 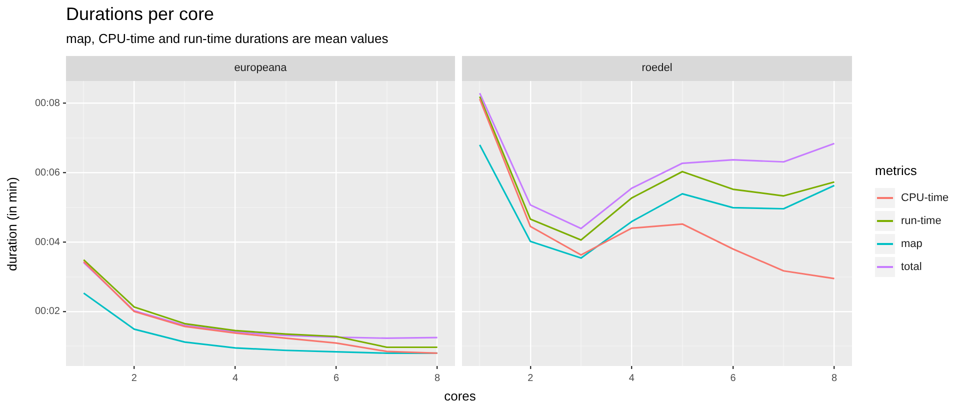 I want to click on text: roedel, so click(x=657, y=68).